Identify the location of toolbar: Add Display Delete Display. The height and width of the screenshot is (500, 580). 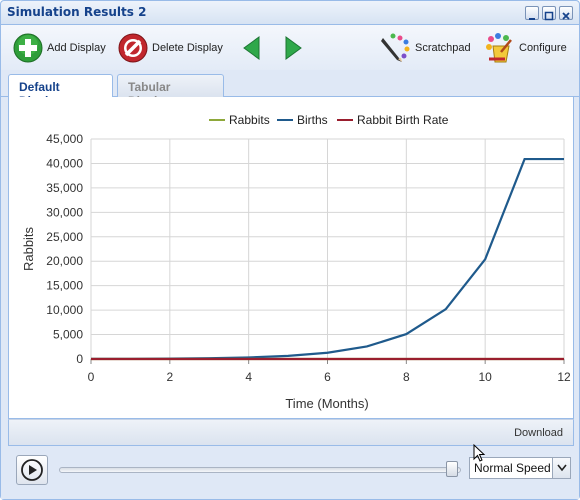
(290, 47).